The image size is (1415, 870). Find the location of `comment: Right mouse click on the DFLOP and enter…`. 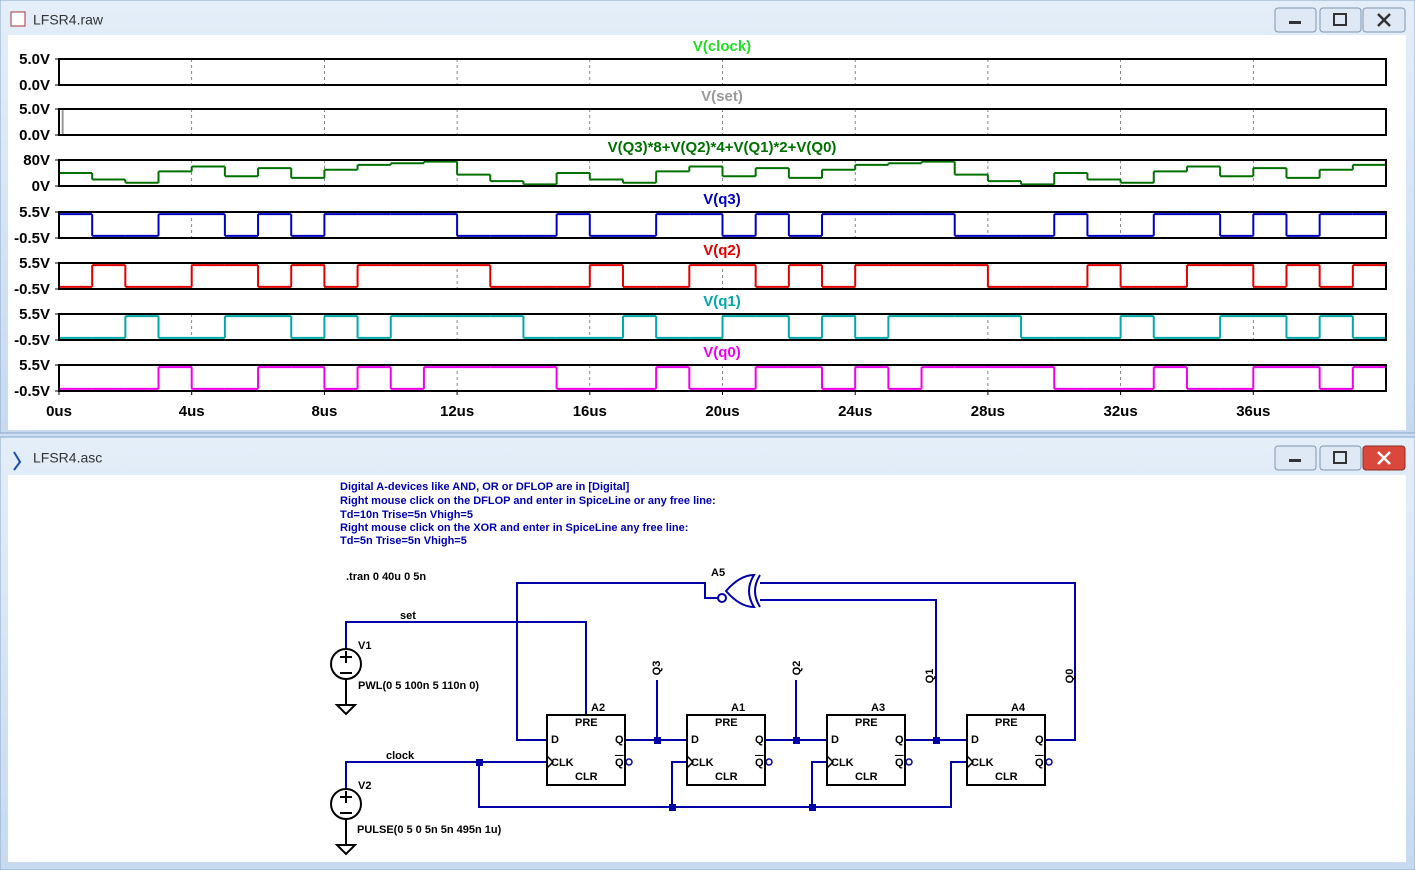

comment: Right mouse click on the DFLOP and enter… is located at coordinates (528, 501).